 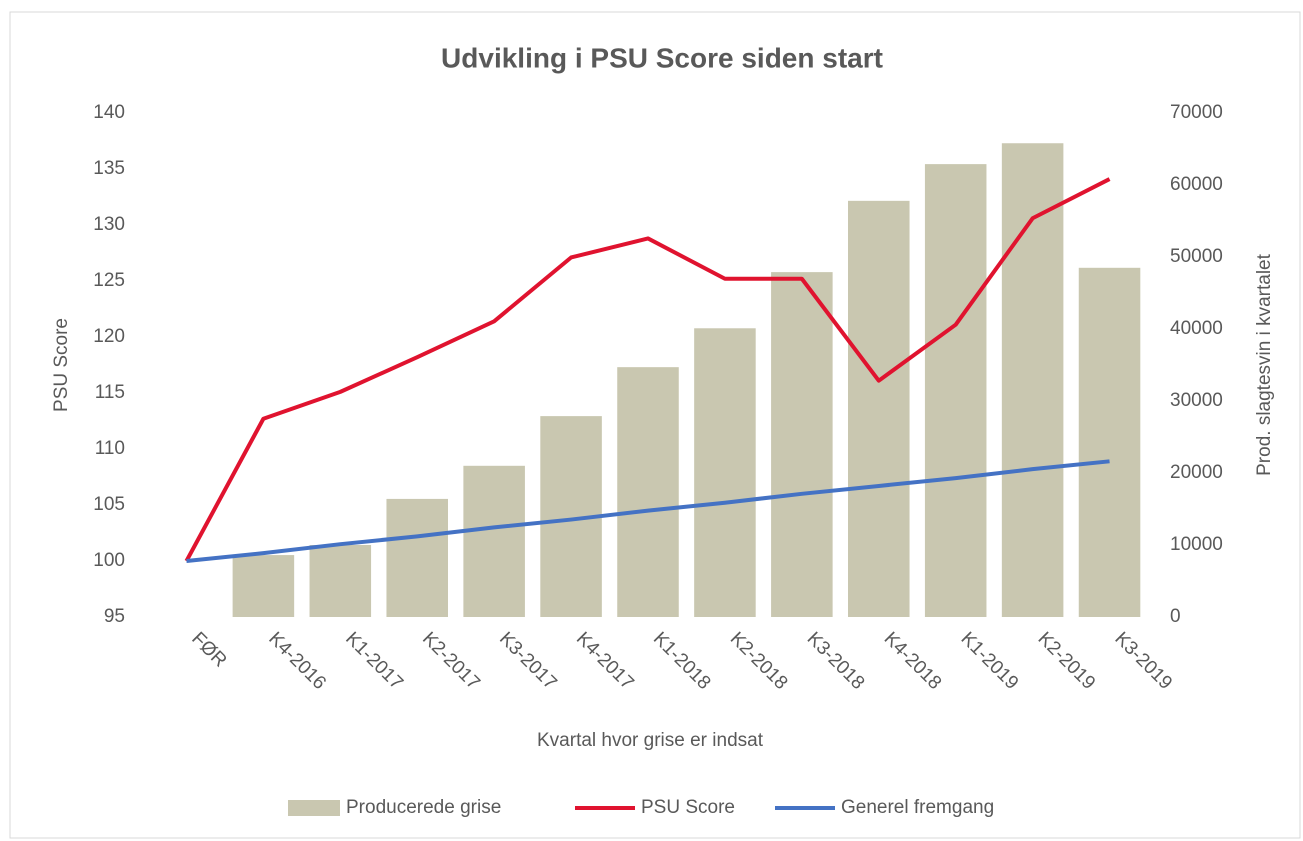 I want to click on y-tick-label: 95, so click(x=114, y=616).